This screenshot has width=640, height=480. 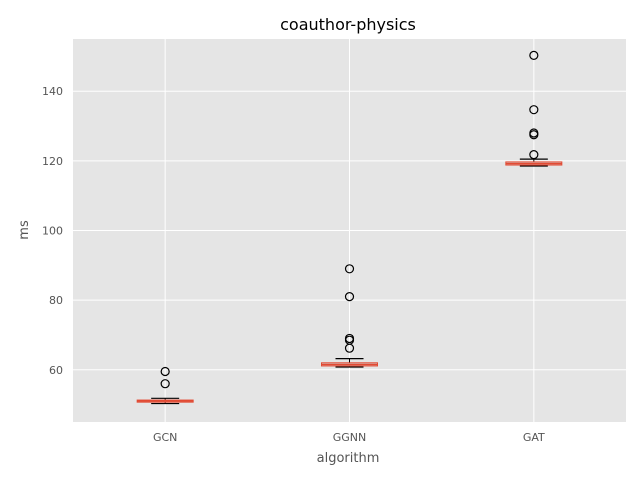 What do you see at coordinates (350, 437) in the screenshot?
I see `x-tick-label: GGNN` at bounding box center [350, 437].